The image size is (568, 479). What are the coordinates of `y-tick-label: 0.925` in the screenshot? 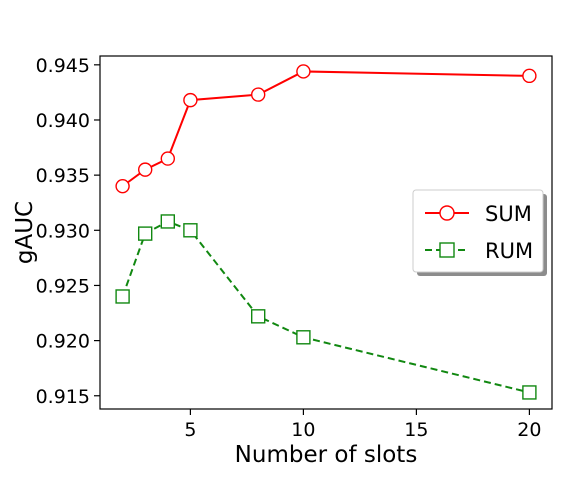 It's located at (63, 286).